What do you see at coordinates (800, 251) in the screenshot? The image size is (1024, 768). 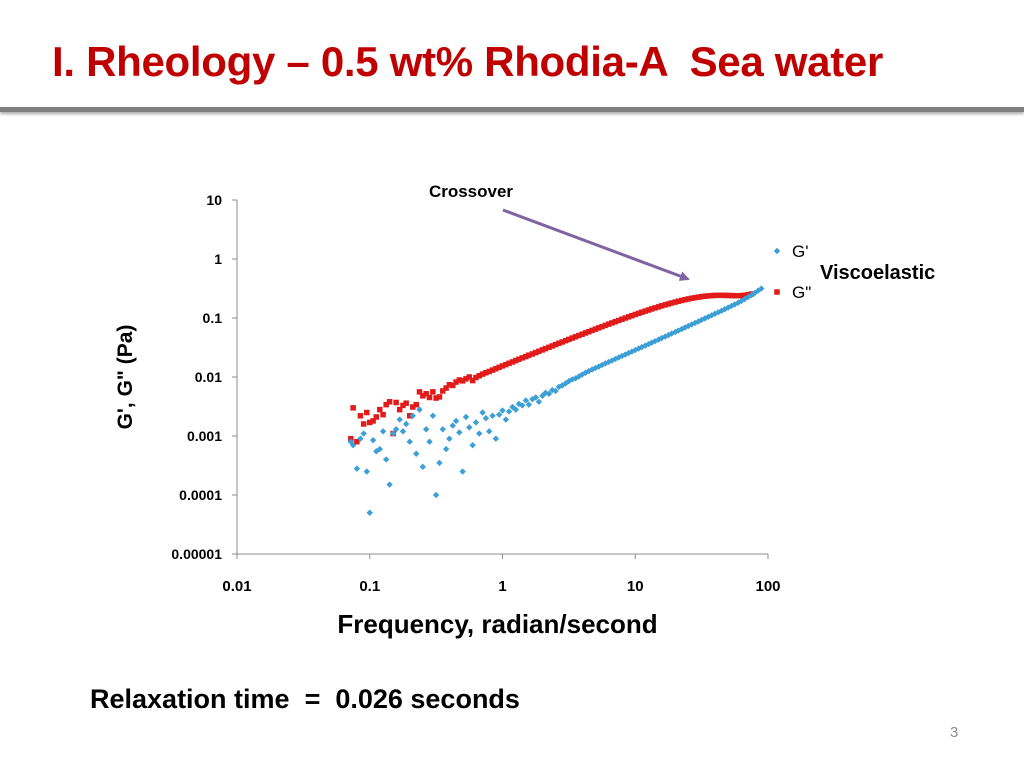 I see `legend-label: G'` at bounding box center [800, 251].